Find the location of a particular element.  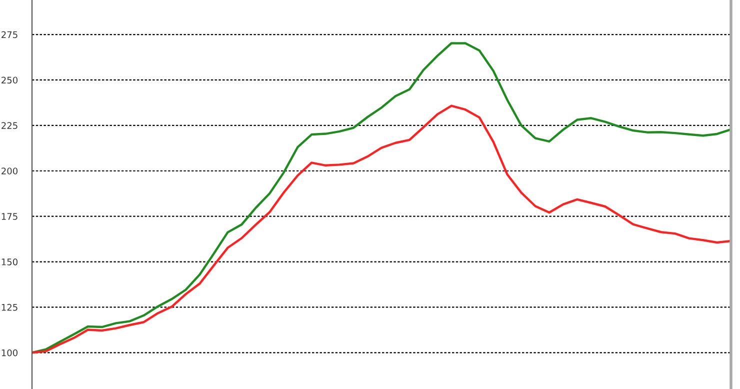

y-tick-label: 150 is located at coordinates (10, 262).